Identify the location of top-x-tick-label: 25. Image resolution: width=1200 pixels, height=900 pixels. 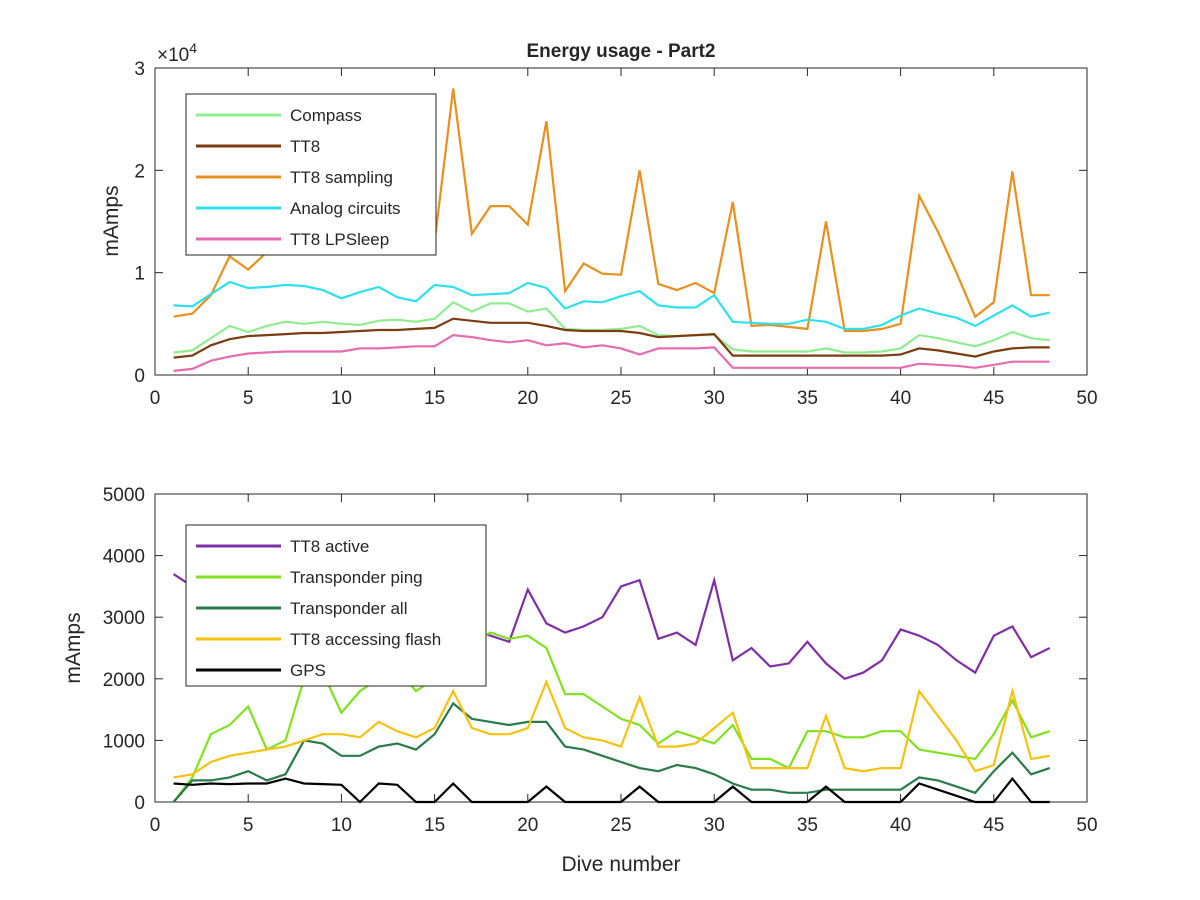
(620, 398).